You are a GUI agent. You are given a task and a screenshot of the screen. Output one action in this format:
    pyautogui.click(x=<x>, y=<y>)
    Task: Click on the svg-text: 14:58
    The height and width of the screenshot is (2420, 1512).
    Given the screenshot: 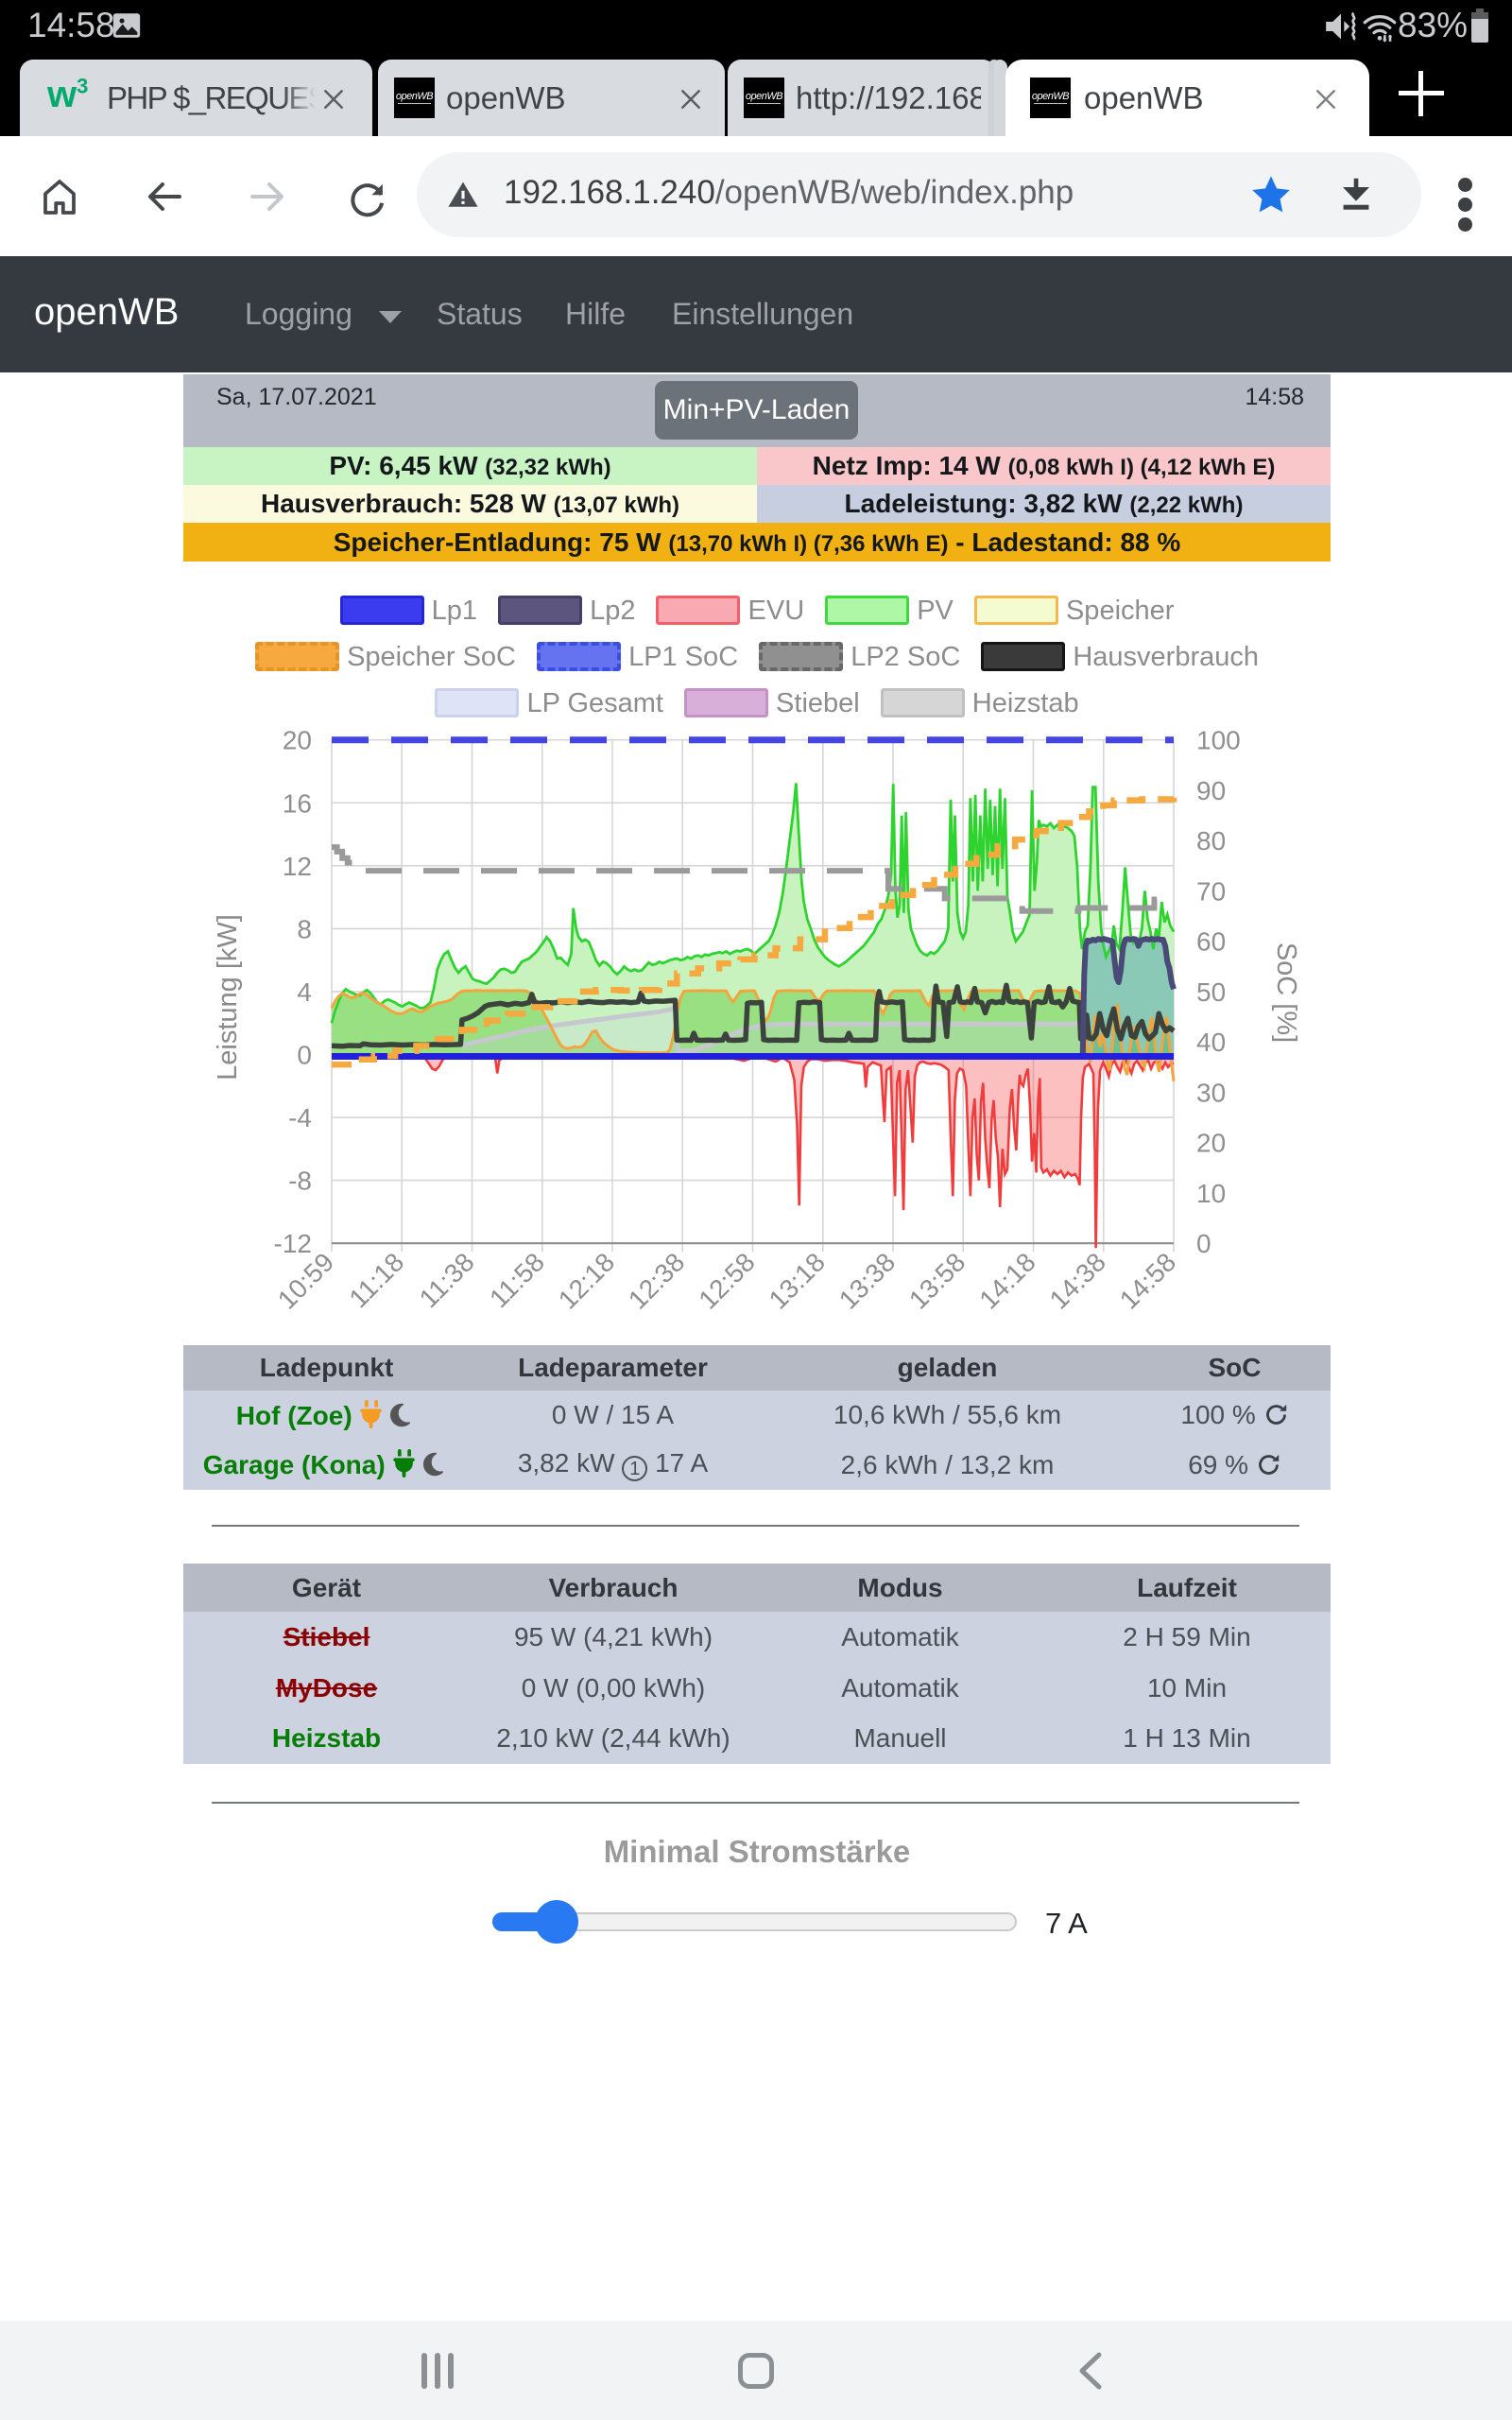 What is the action you would take?
    pyautogui.click(x=1147, y=1281)
    